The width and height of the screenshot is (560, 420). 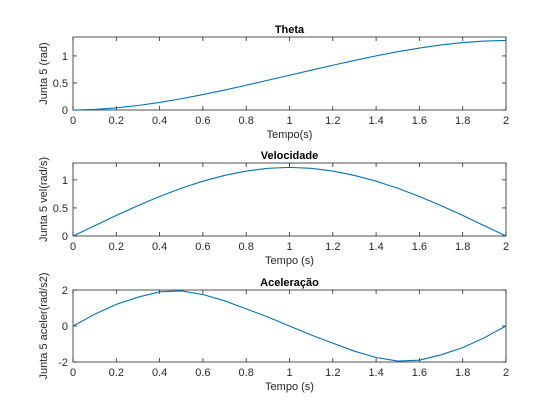 What do you see at coordinates (44, 73) in the screenshot?
I see `y-axis-label-theta: Junta 5 (rad)` at bounding box center [44, 73].